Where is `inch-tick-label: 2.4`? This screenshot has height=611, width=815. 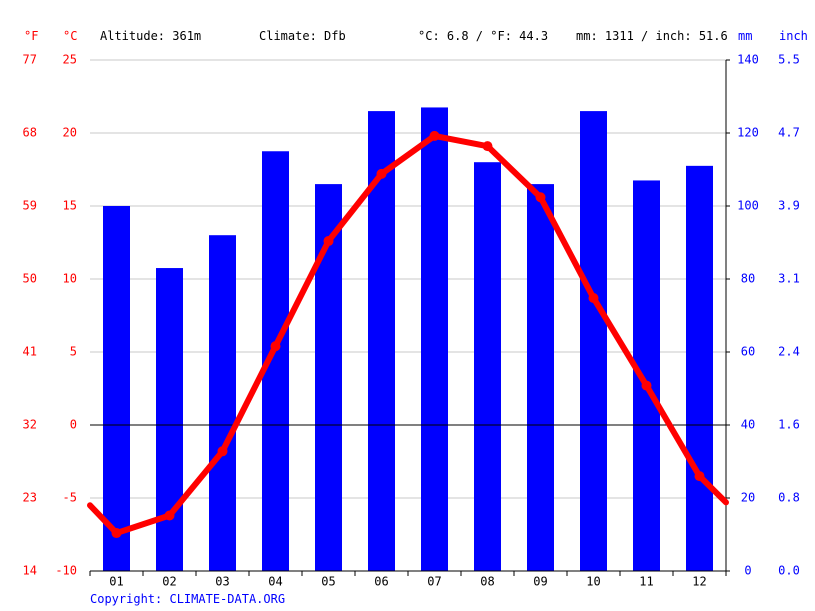
inch-tick-label: 2.4 is located at coordinates (789, 352).